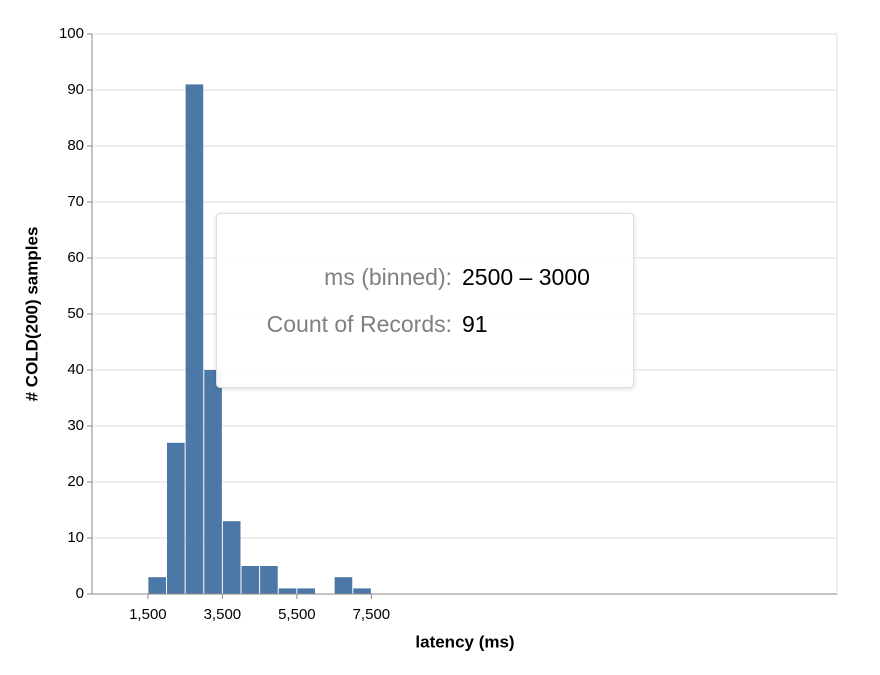 The image size is (880, 675). I want to click on y-tick-label: 10, so click(75, 537).